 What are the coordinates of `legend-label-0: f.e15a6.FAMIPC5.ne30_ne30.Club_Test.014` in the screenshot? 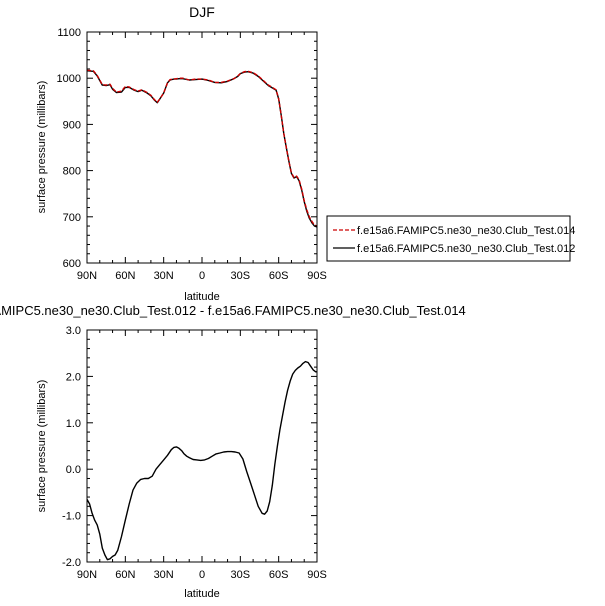 It's located at (466, 231).